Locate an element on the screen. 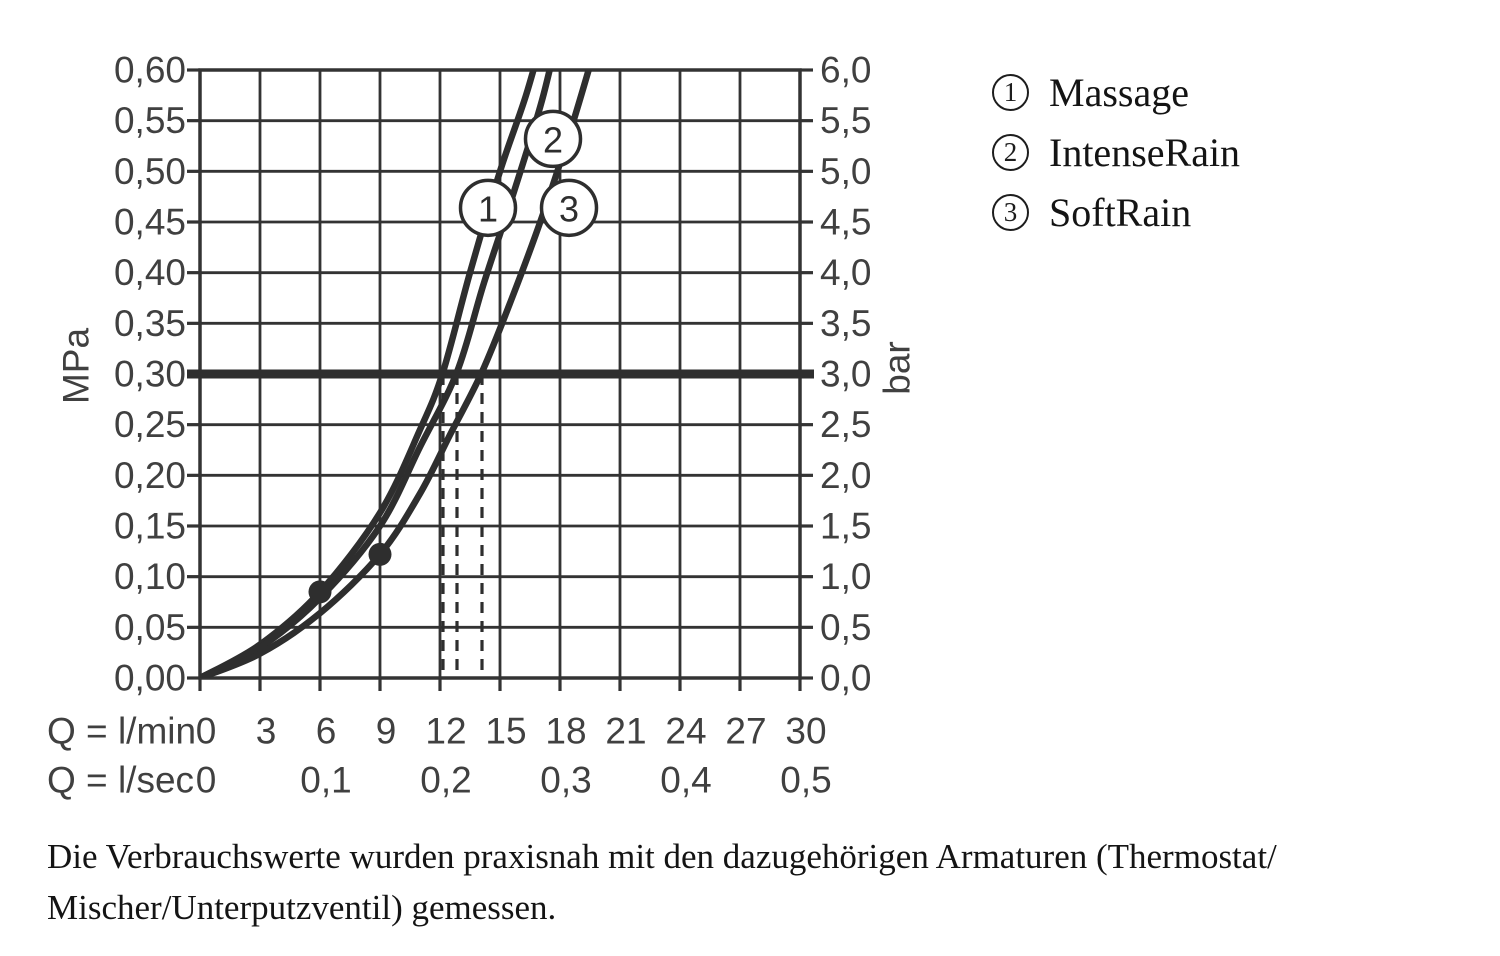  y-left-tick-label: 0,00 is located at coordinates (150, 678).